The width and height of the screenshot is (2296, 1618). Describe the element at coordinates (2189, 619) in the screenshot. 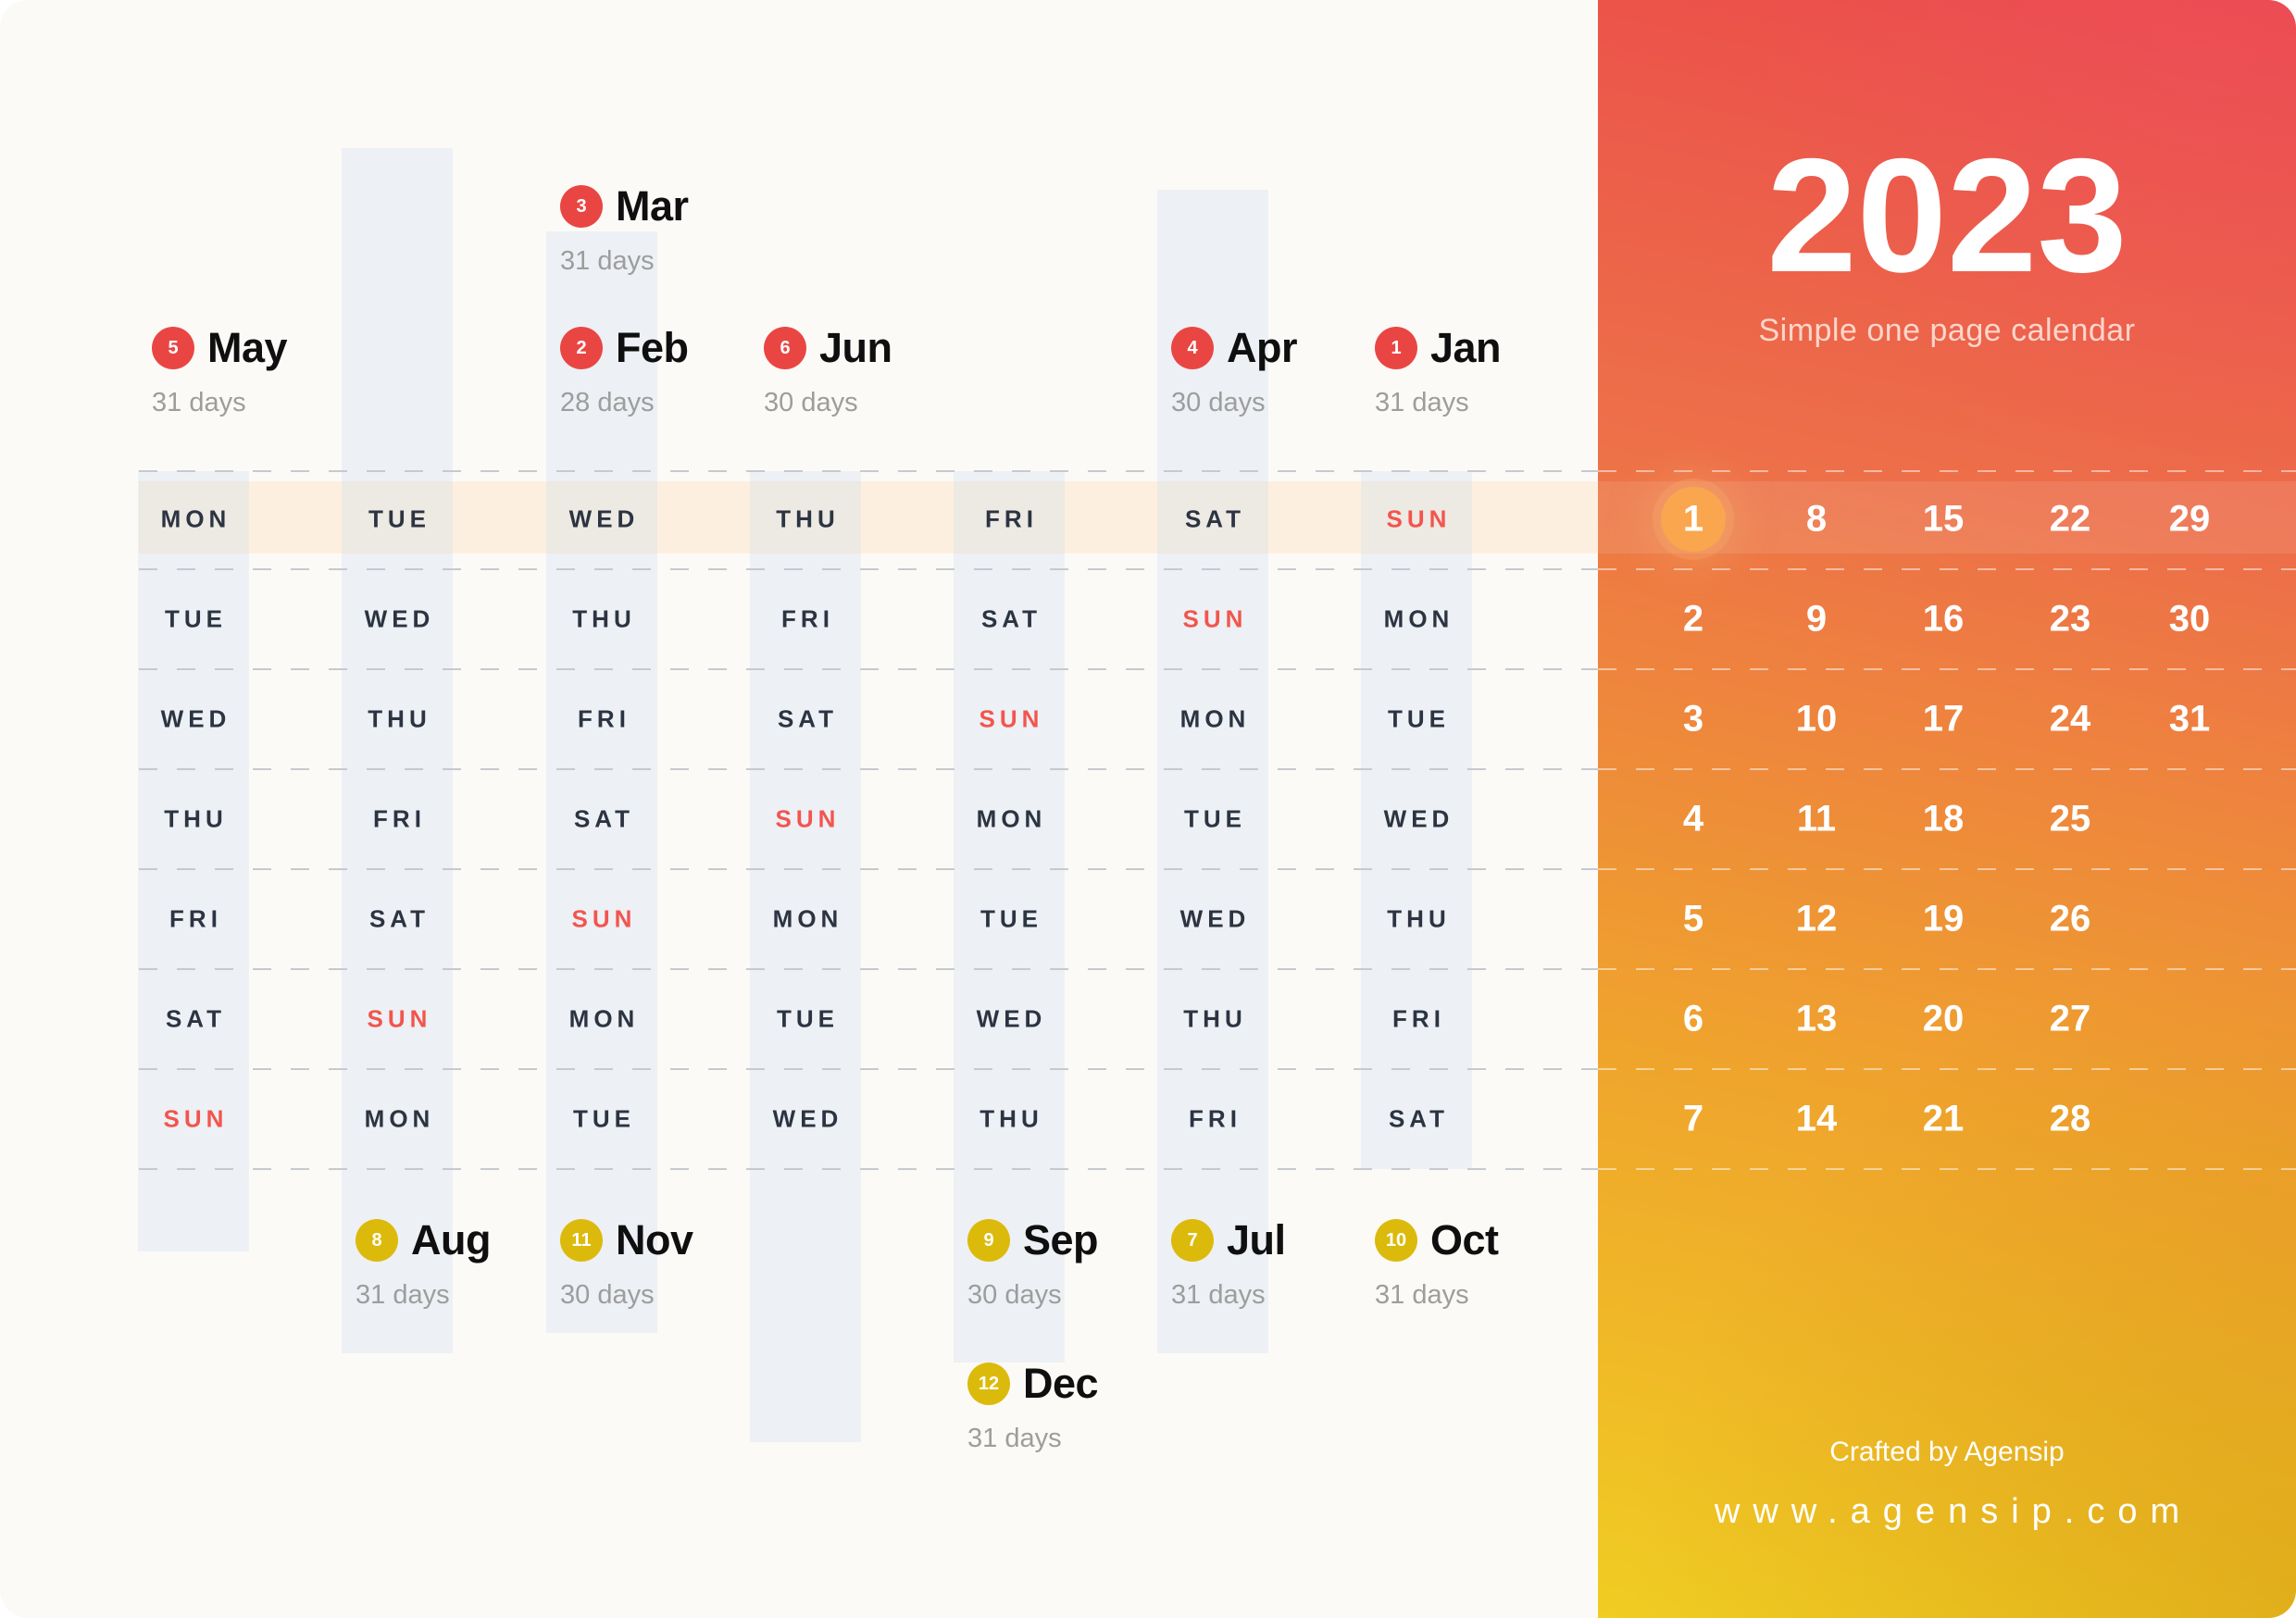

I see `date-cell: 30` at that location.